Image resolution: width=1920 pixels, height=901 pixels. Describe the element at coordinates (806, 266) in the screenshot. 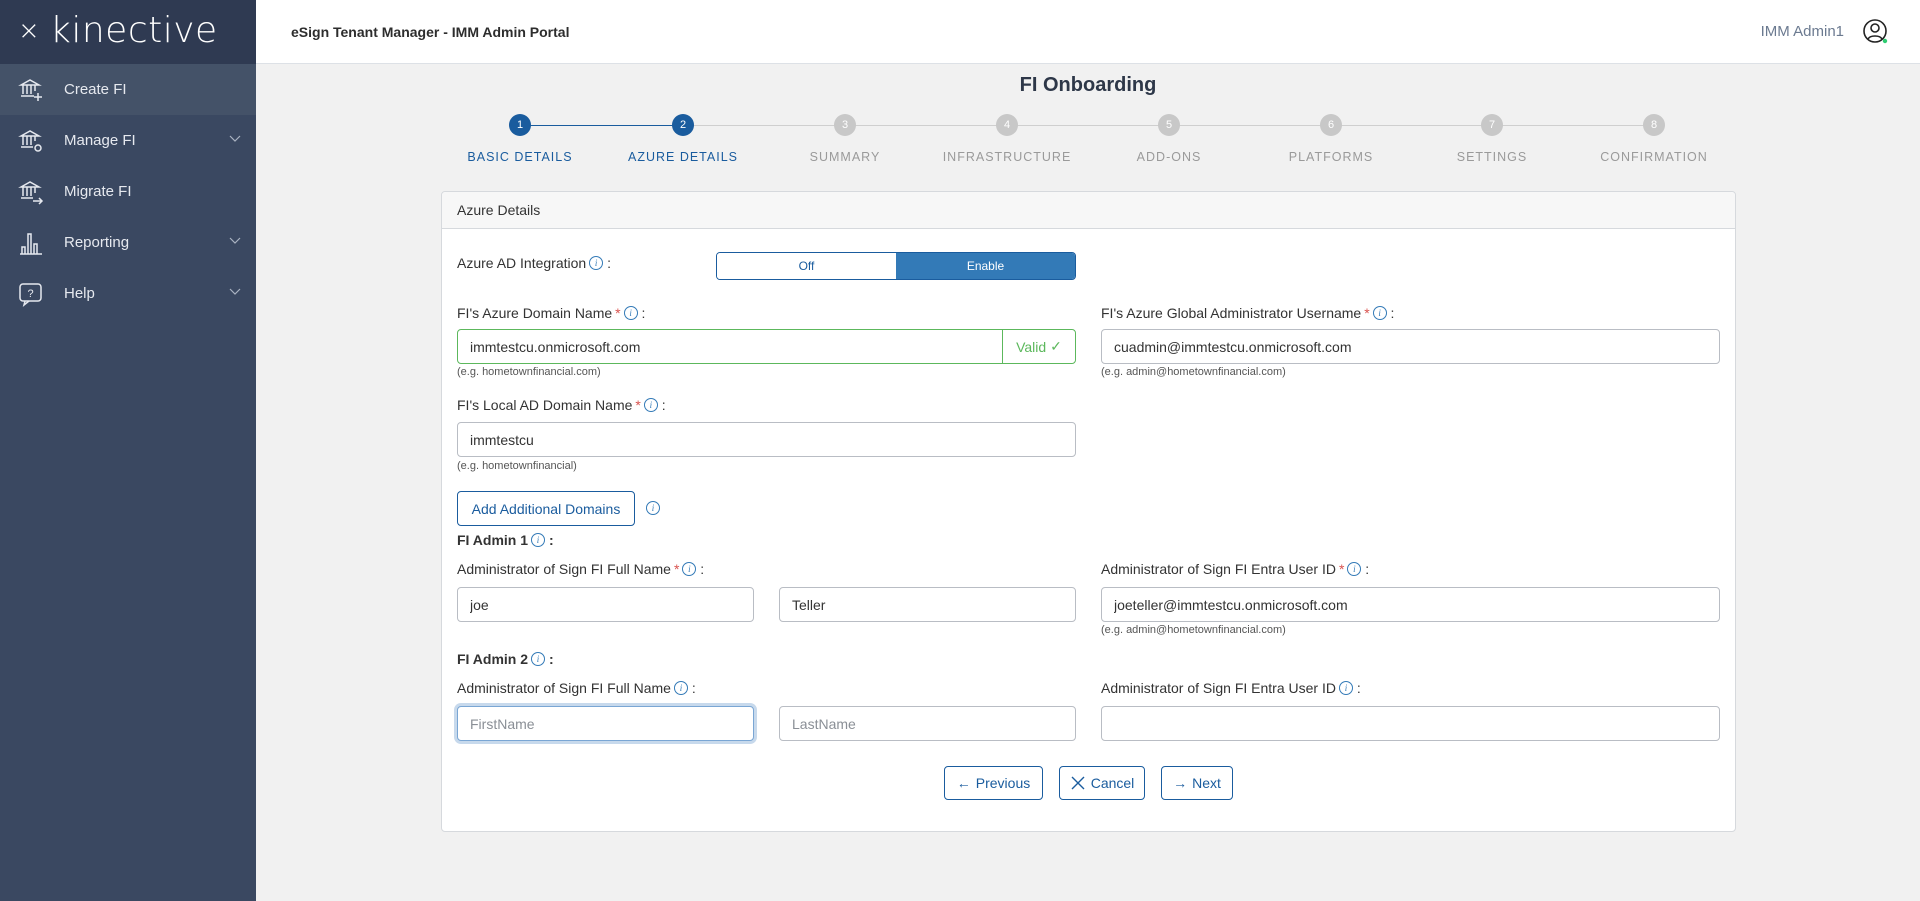

I see `toggle-off: Off` at that location.